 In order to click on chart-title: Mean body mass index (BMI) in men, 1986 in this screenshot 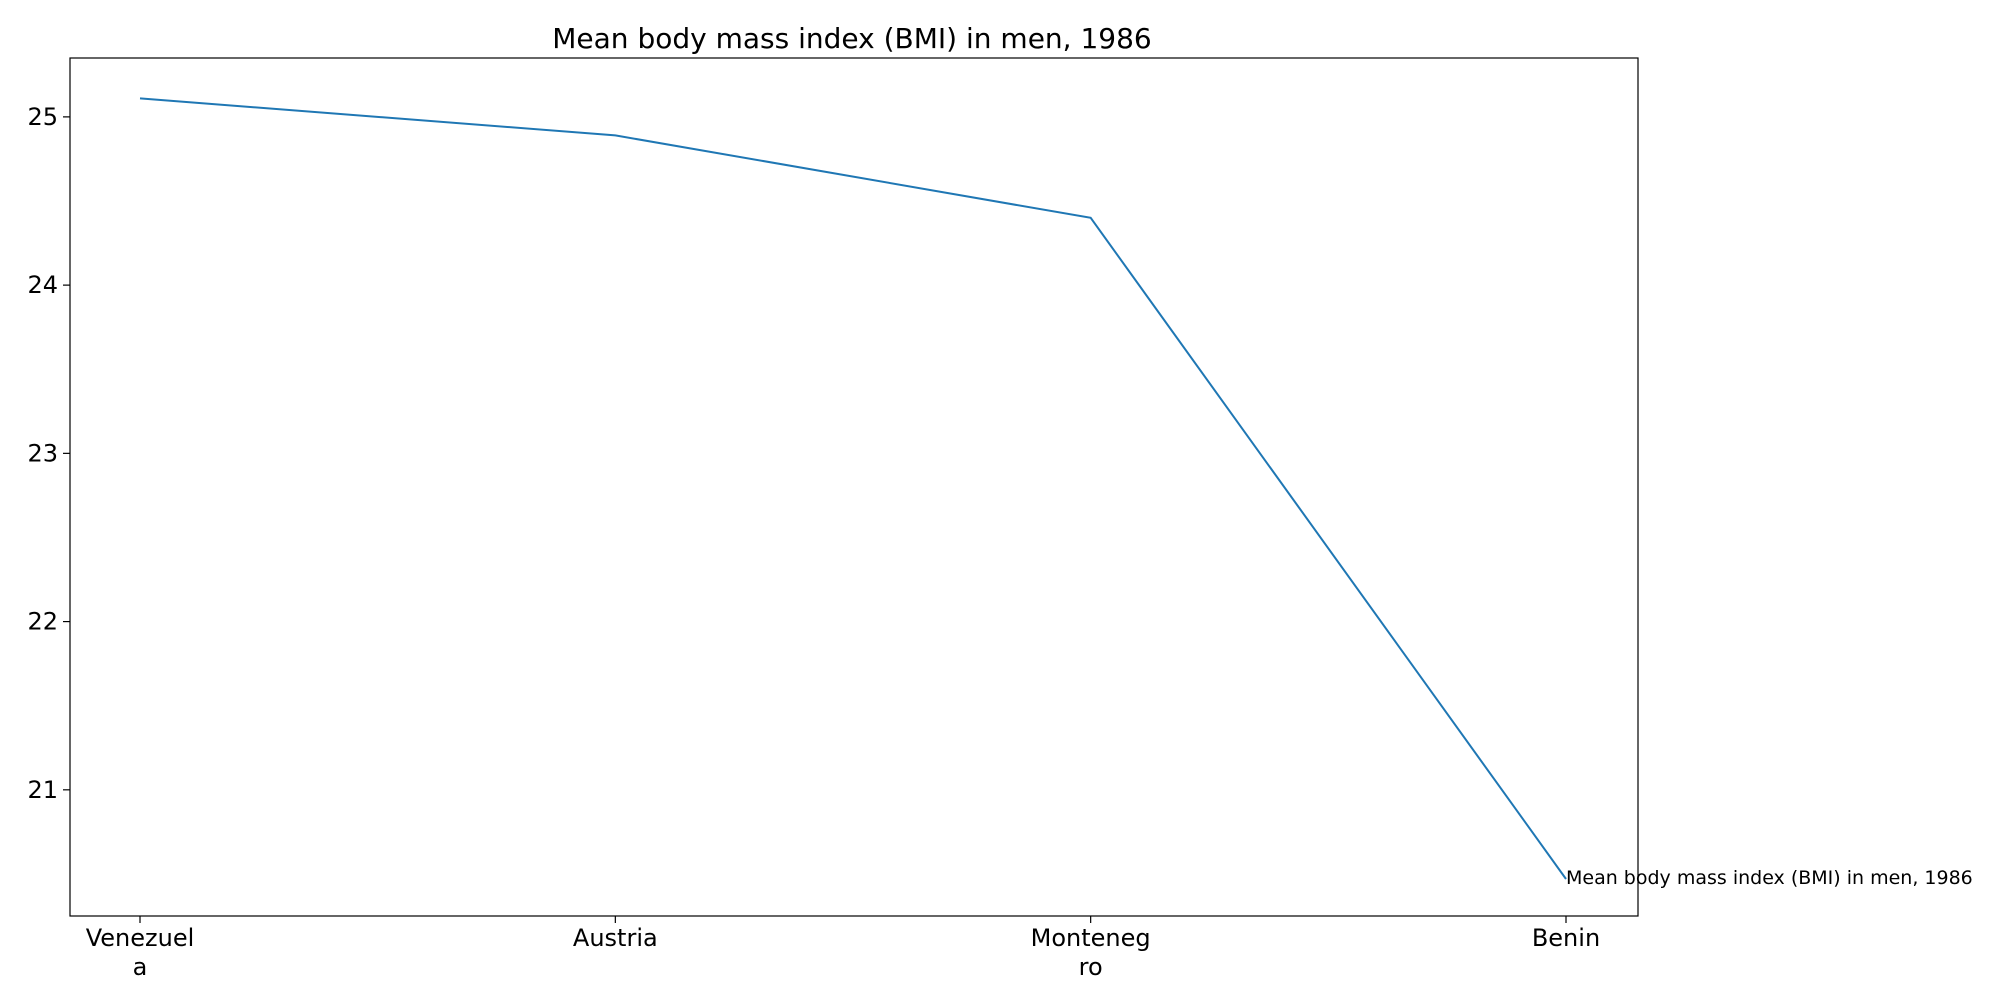, I will do `click(851, 38)`.